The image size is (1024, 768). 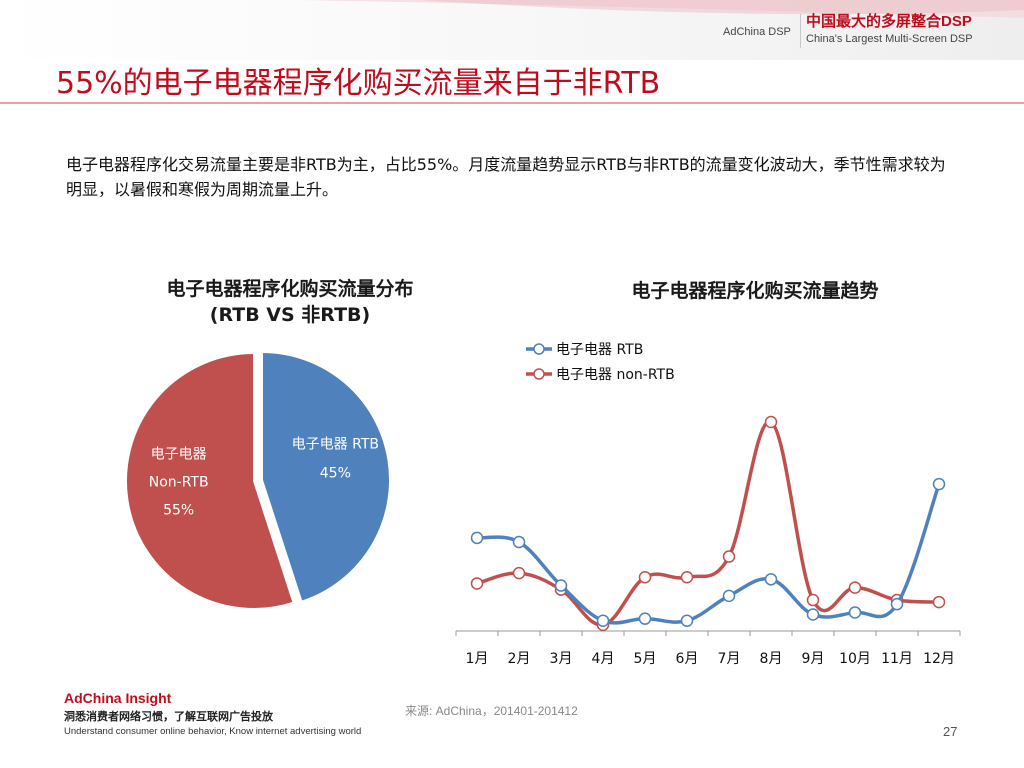 What do you see at coordinates (939, 659) in the screenshot?
I see `x-tick-label: 12月` at bounding box center [939, 659].